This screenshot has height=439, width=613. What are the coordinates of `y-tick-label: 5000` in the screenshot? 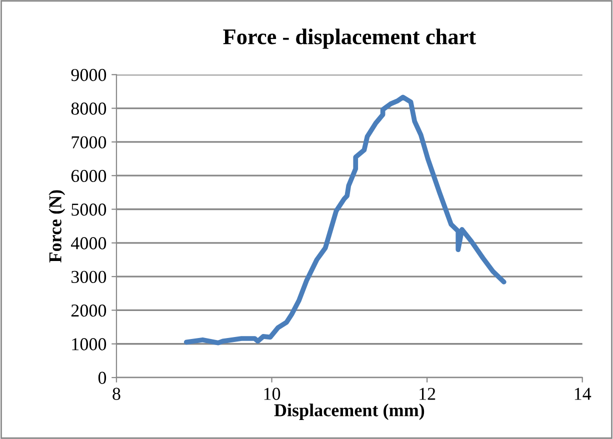 It's located at (89, 210).